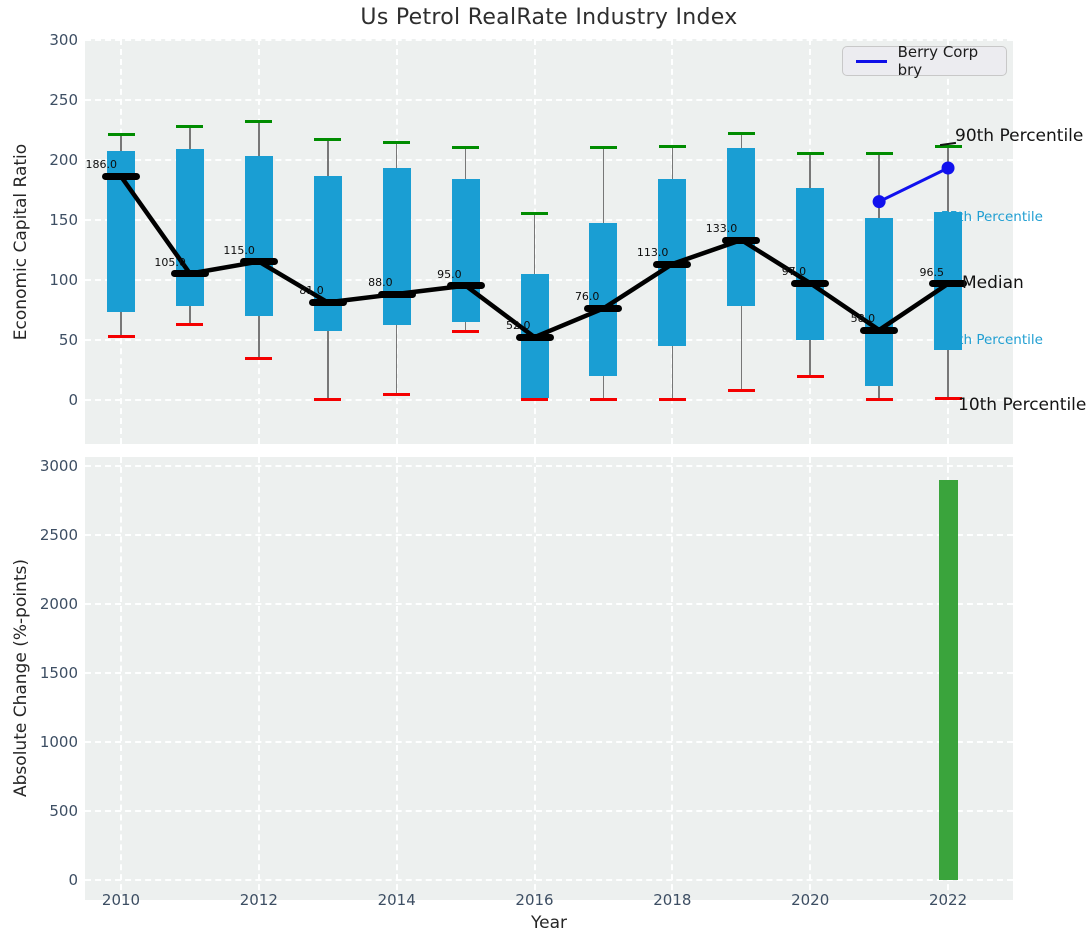 This screenshot has width=1090, height=942. What do you see at coordinates (328, 400) in the screenshot?
I see `cap-10th-2013` at bounding box center [328, 400].